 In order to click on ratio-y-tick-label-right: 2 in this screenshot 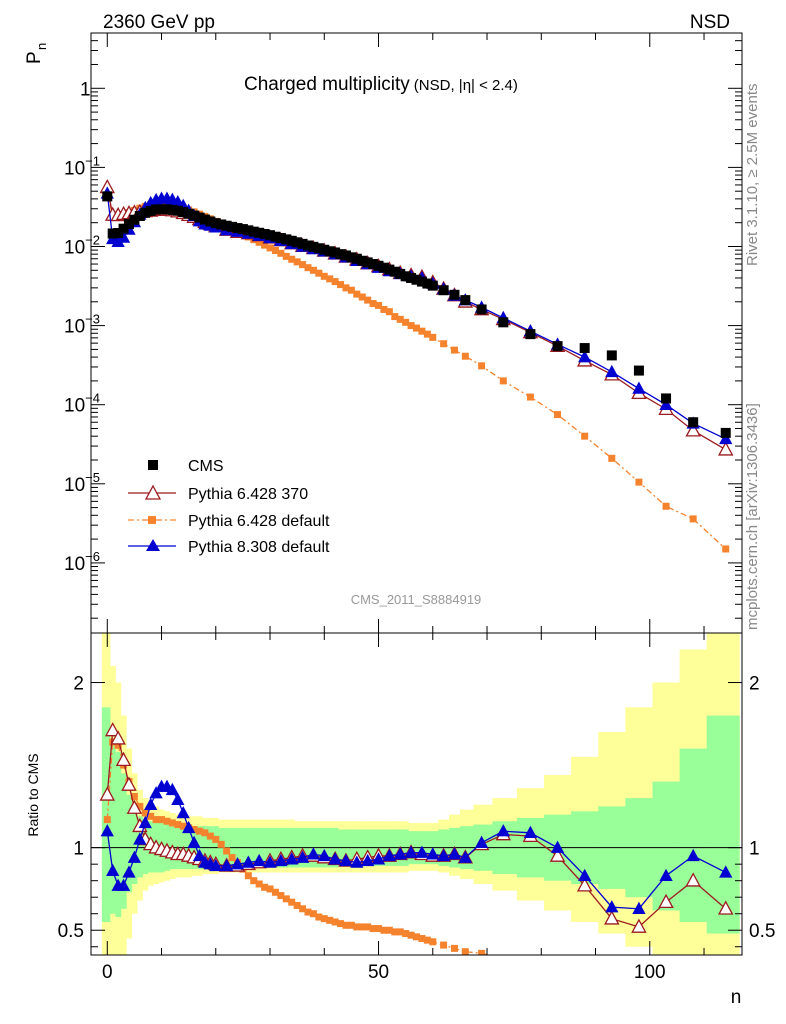, I will do `click(754, 684)`.